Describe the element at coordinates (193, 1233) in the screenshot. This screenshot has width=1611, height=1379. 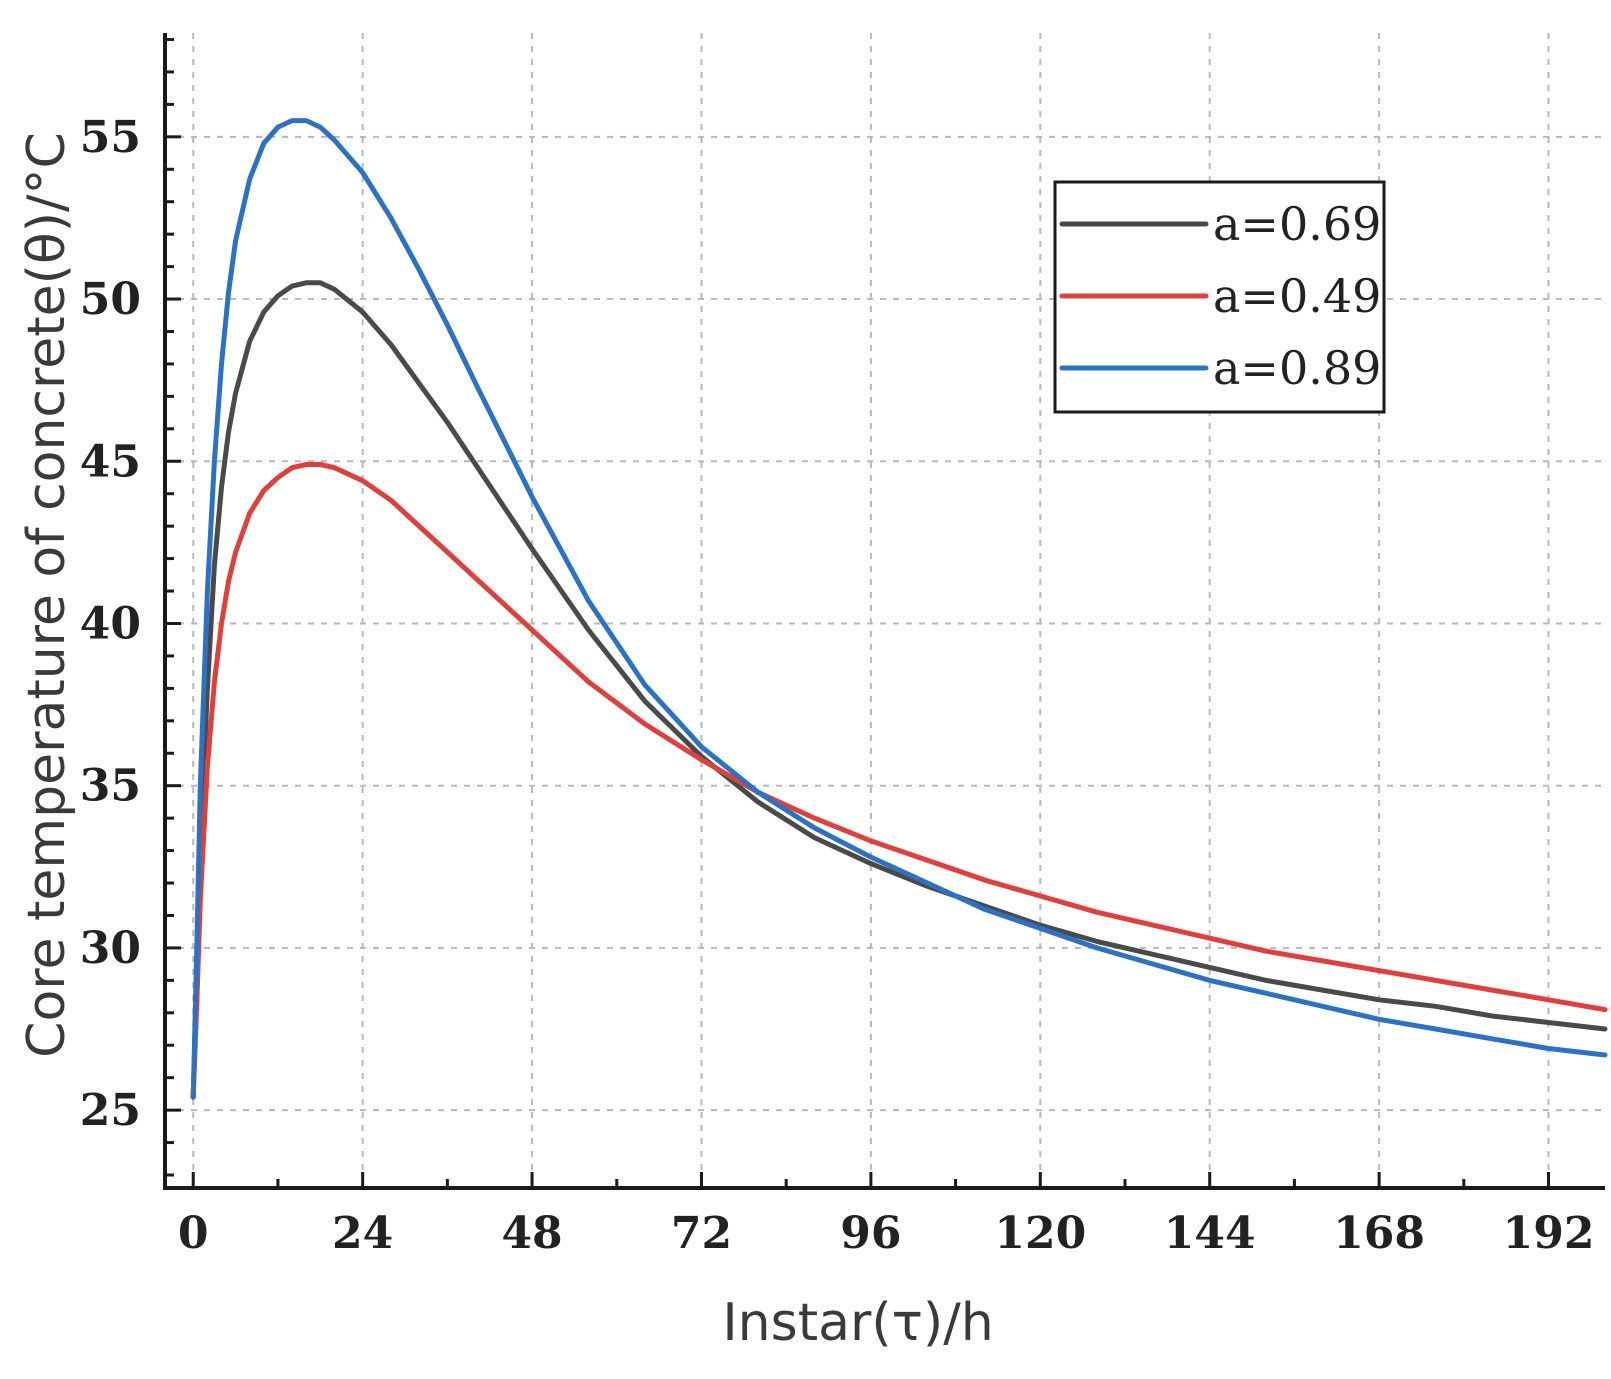
I see `x-tick-label: 0` at that location.